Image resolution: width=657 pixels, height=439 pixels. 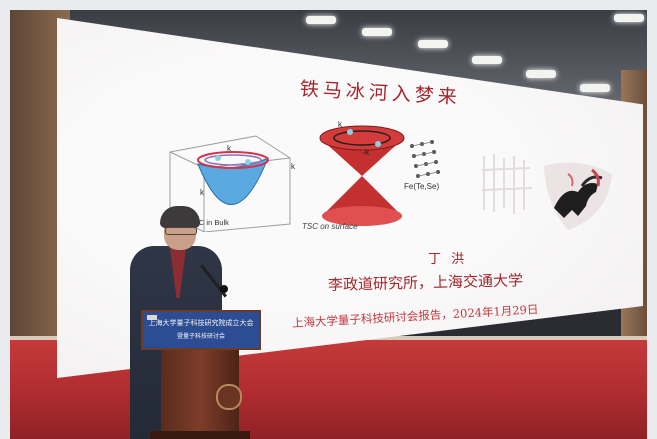 I want to click on fig-label-k-right: k, so click(x=293, y=166).